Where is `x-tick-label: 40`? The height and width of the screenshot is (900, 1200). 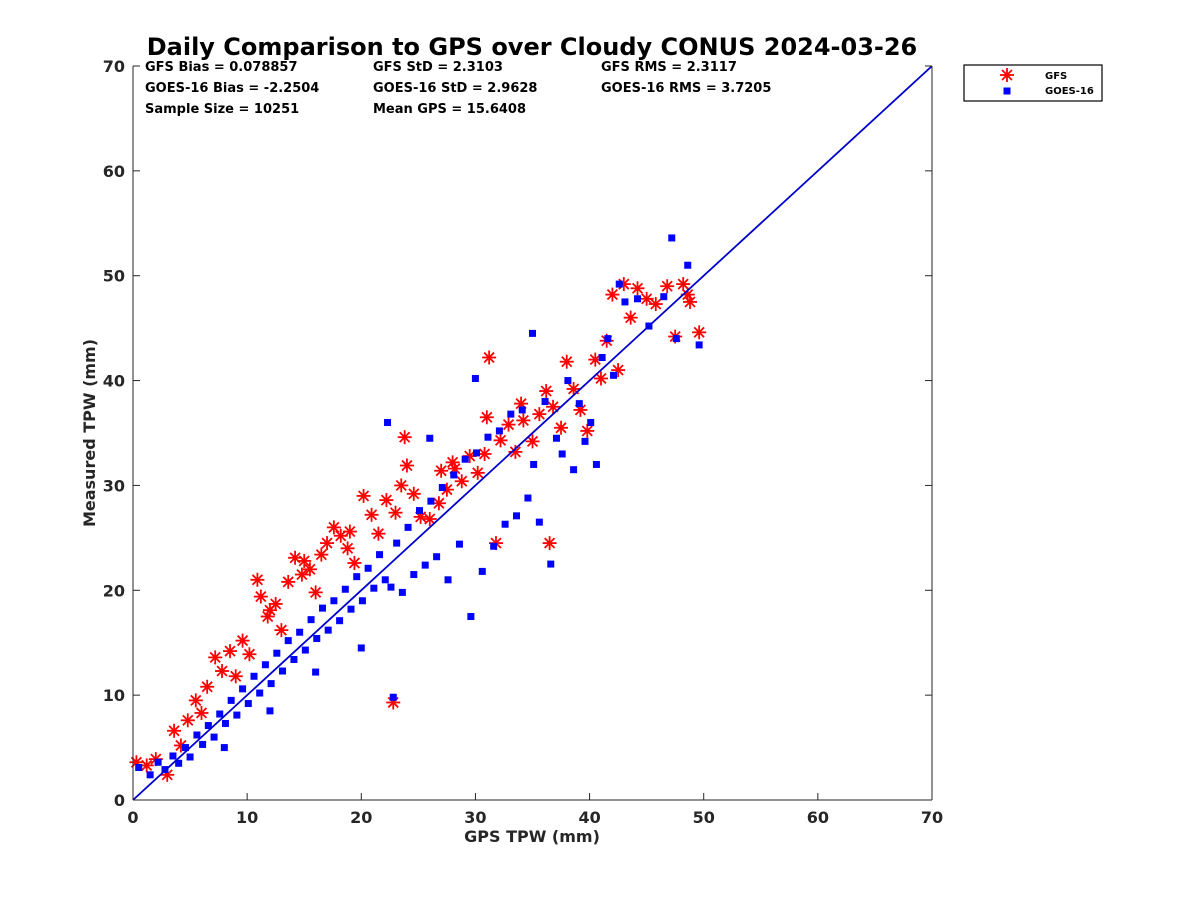 x-tick-label: 40 is located at coordinates (589, 817).